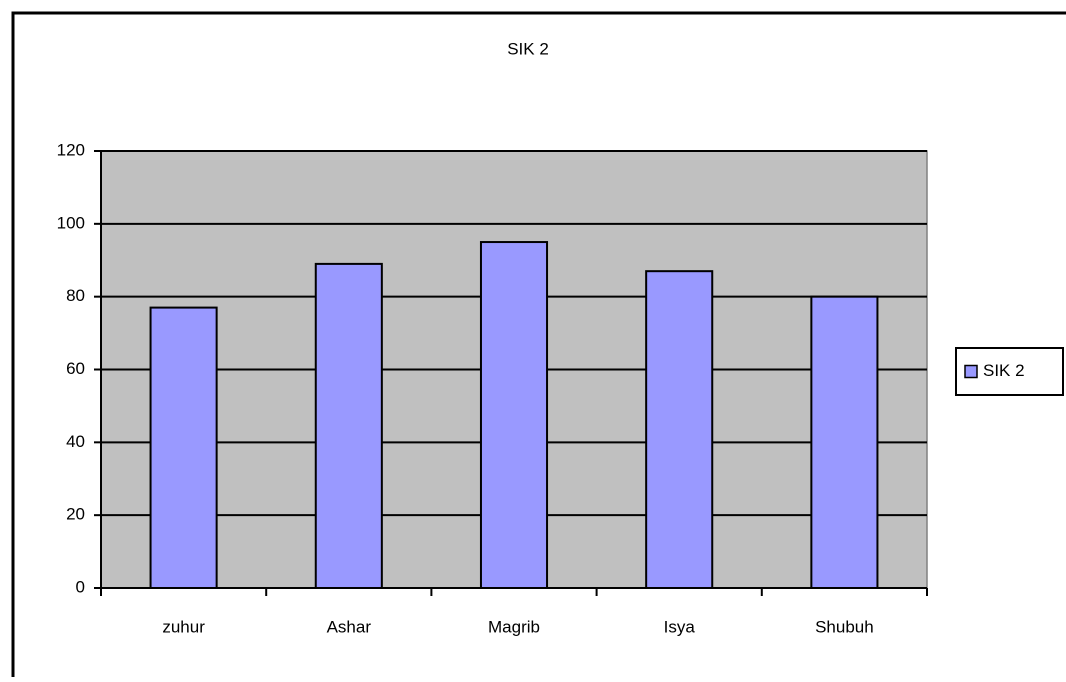 The image size is (1066, 682). I want to click on x-tick-label: Isya, so click(680, 626).